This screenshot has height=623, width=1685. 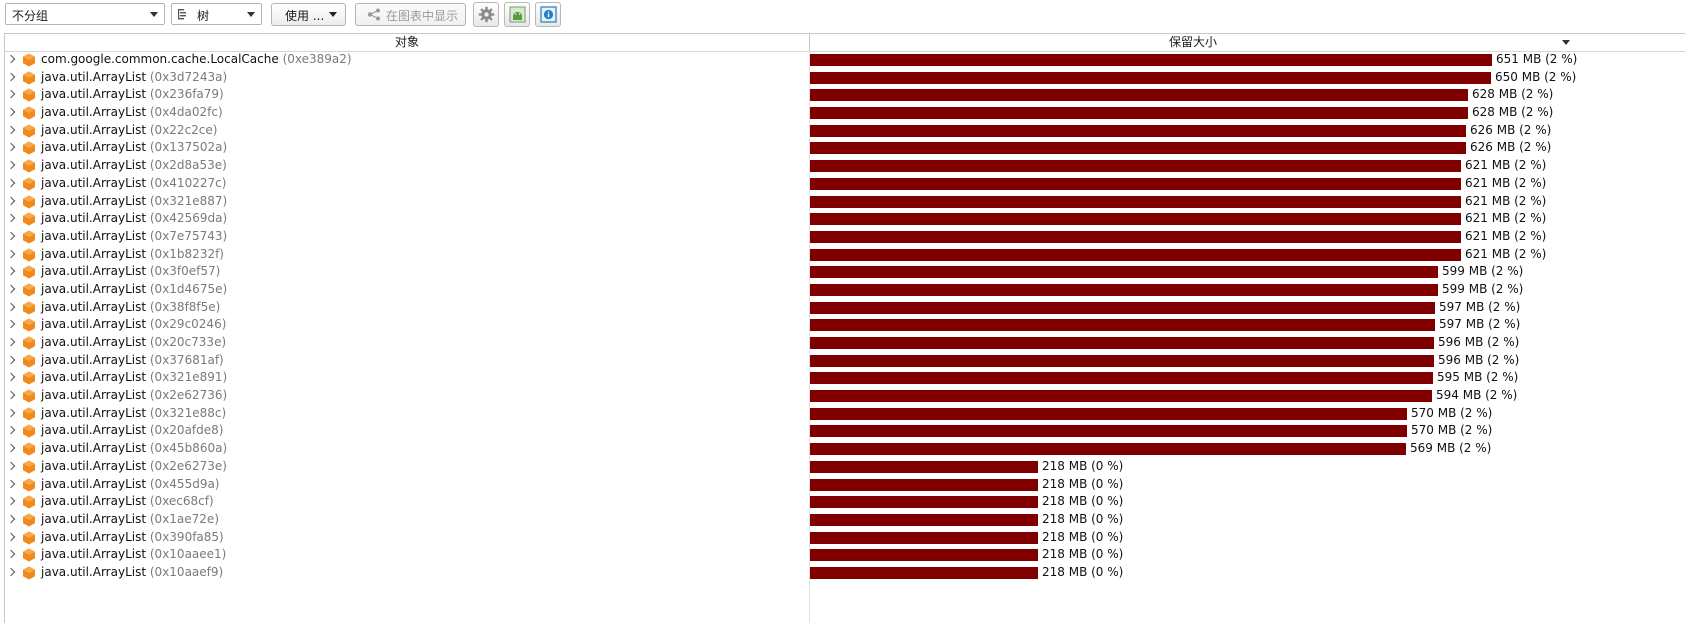 What do you see at coordinates (85, 14) in the screenshot?
I see `grouping-select: 不分组` at bounding box center [85, 14].